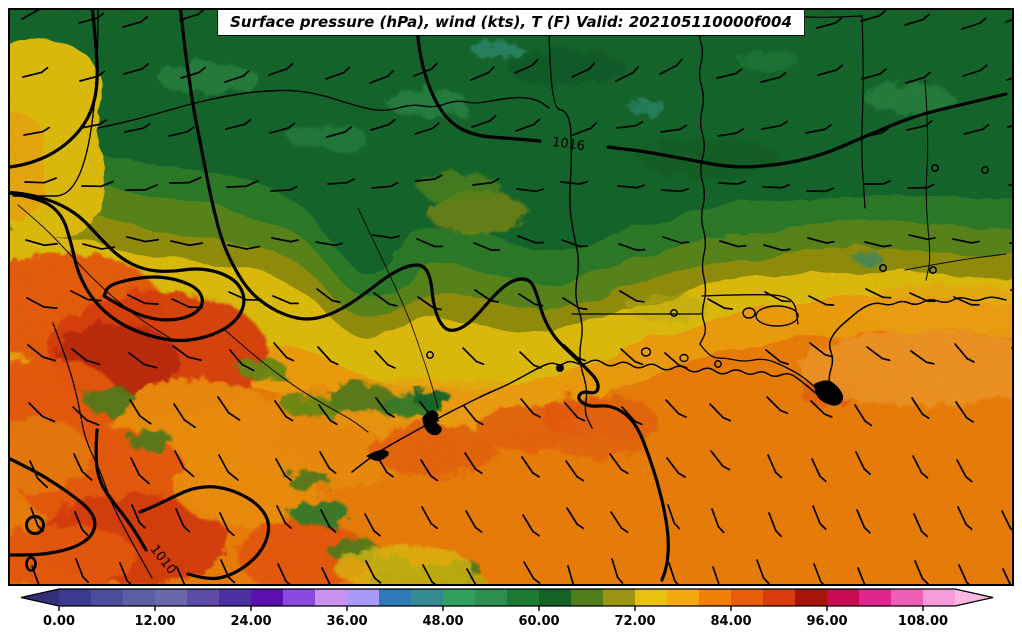 This screenshot has width=1022, height=633. I want to click on colorbar-tick-label: 48.00, so click(442, 621).